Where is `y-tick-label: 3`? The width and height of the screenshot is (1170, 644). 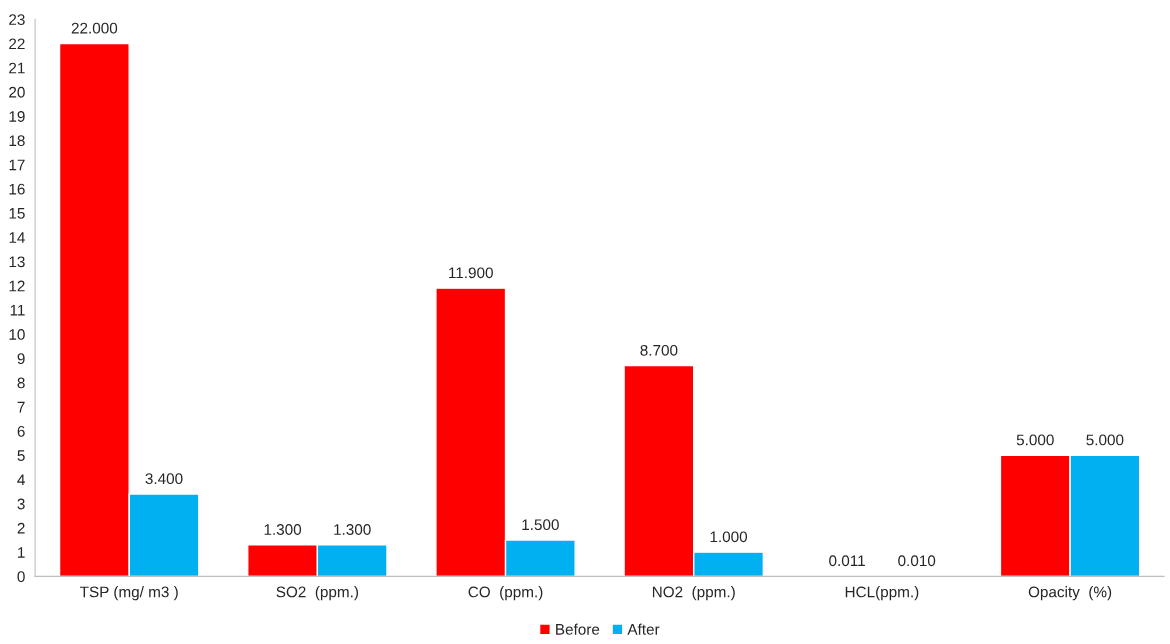 y-tick-label: 3 is located at coordinates (21, 504).